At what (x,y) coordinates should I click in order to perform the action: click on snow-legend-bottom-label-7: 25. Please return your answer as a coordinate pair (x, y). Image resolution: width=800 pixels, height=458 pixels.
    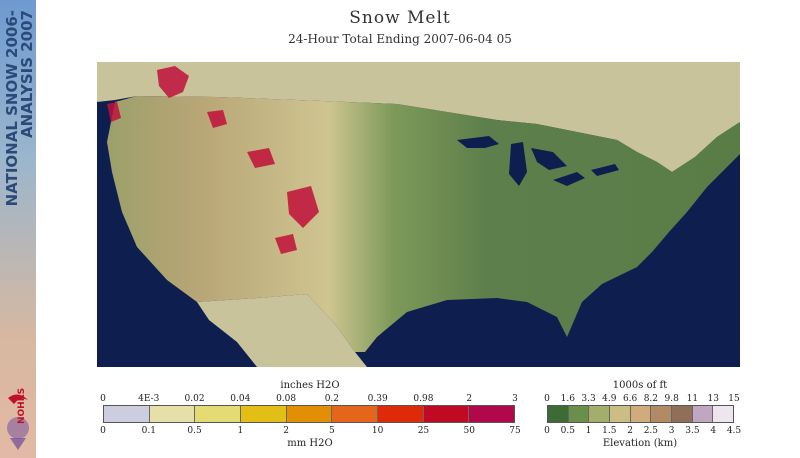
    Looking at the image, I should click on (423, 431).